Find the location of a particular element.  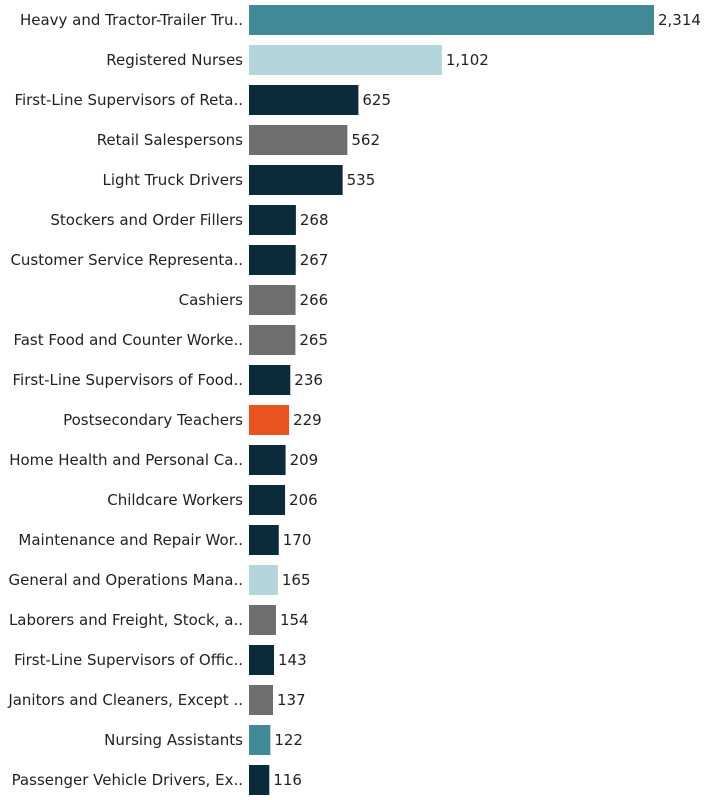

category-label: Passenger Vehicle Drivers, Ex.. is located at coordinates (127, 780).